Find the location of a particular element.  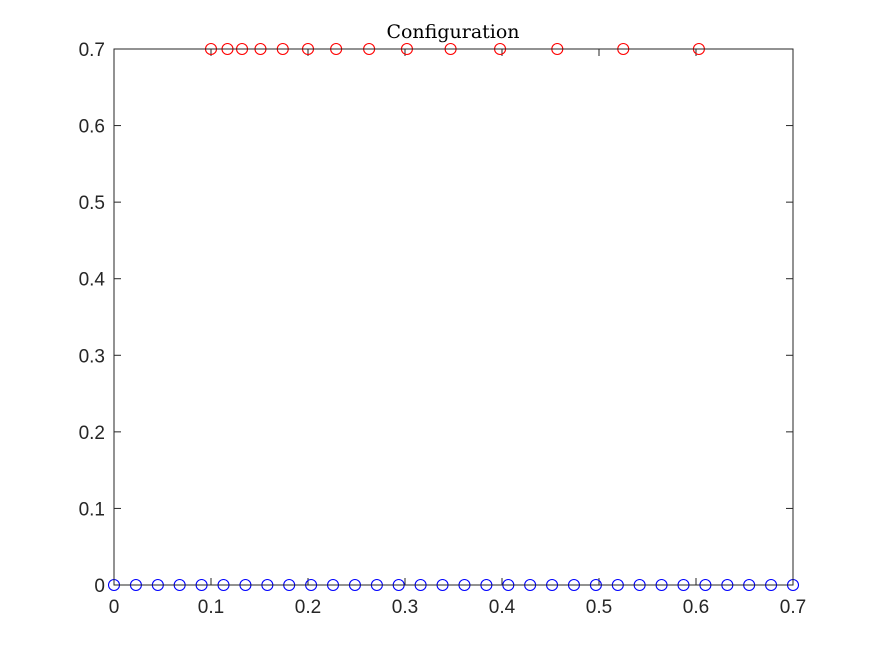

y-tick-label: 0.1 is located at coordinates (92, 509).